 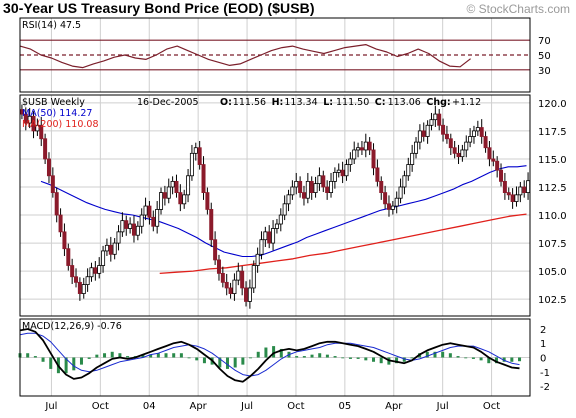 I want to click on macd-line, so click(x=269, y=355).